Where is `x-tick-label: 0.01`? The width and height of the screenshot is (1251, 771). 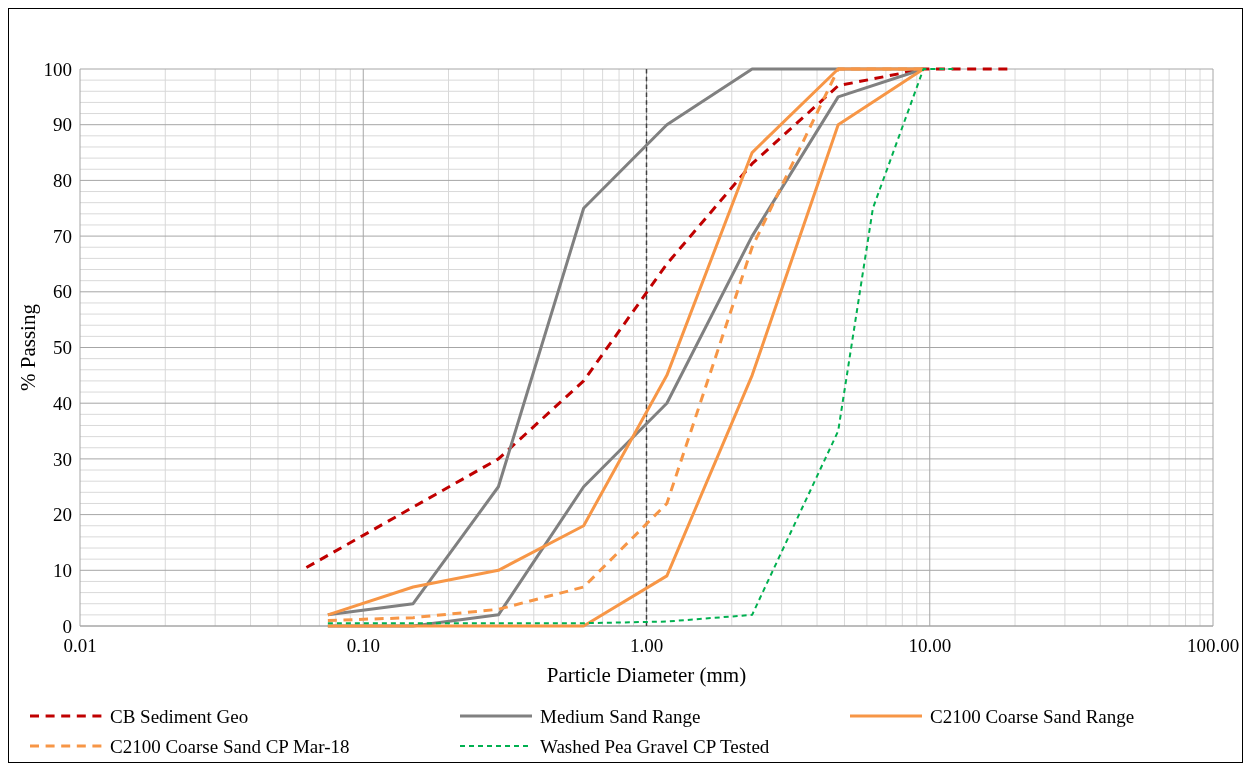
x-tick-label: 0.01 is located at coordinates (80, 645).